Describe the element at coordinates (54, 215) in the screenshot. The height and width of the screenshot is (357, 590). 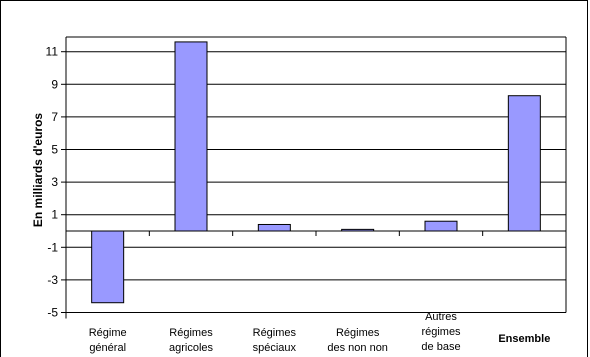
I see `y-tick-label: 1` at that location.